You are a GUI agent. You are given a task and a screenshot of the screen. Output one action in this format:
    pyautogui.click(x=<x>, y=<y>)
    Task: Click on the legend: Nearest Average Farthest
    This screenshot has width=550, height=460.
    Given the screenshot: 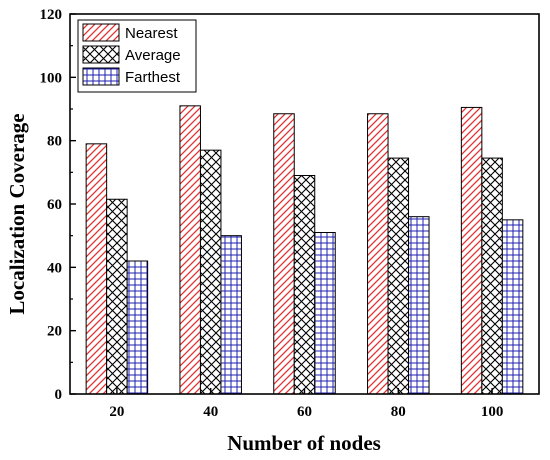 What is the action you would take?
    pyautogui.click(x=137, y=56)
    